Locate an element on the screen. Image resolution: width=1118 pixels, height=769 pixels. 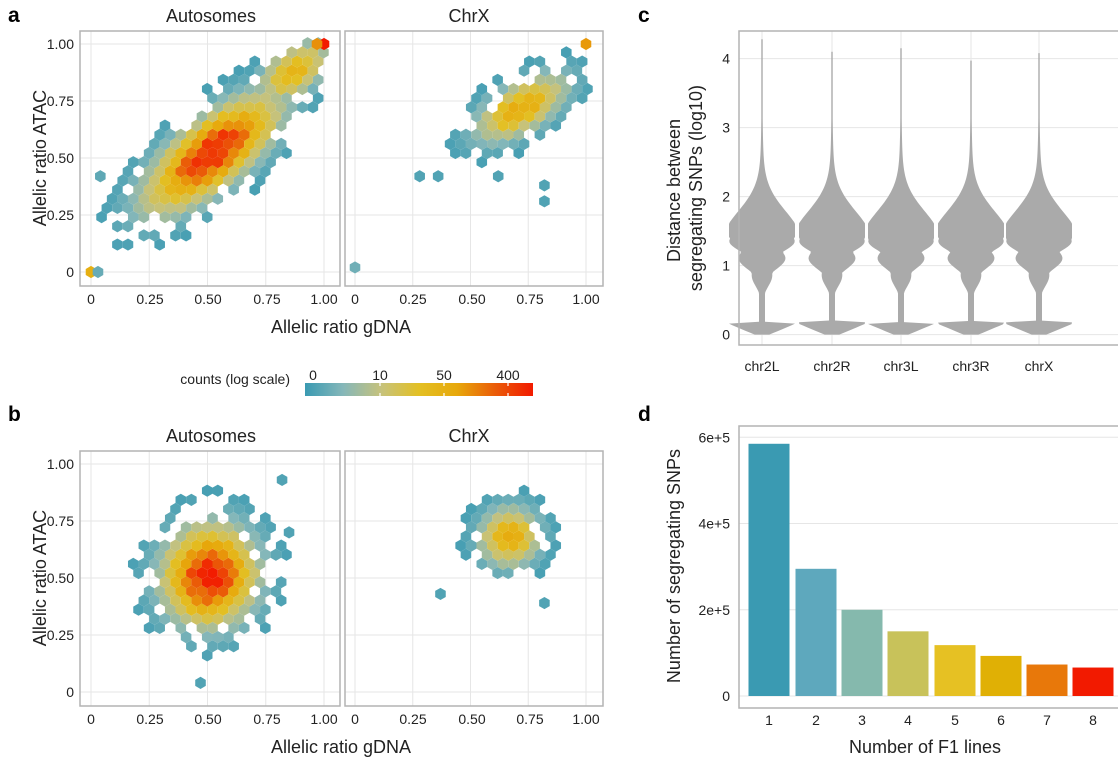
x-tick: 1.00 is located at coordinates (323, 719).